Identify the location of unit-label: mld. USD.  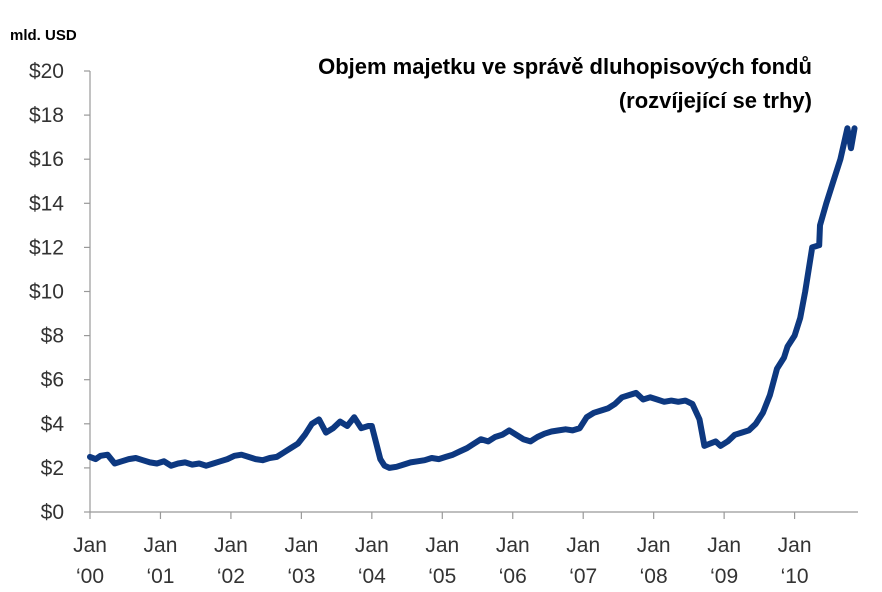
(43, 35).